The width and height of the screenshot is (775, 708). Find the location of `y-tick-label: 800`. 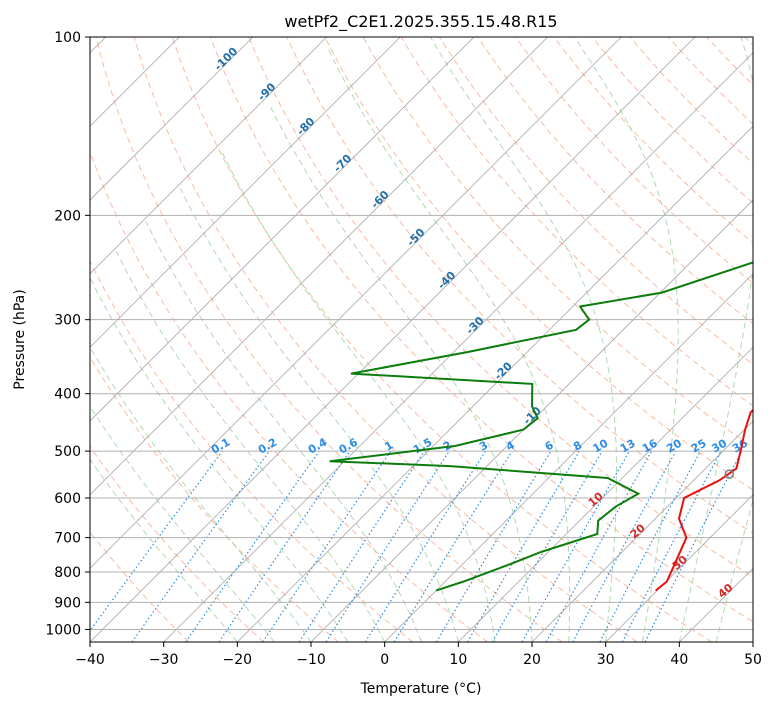

y-tick-label: 800 is located at coordinates (67, 573).